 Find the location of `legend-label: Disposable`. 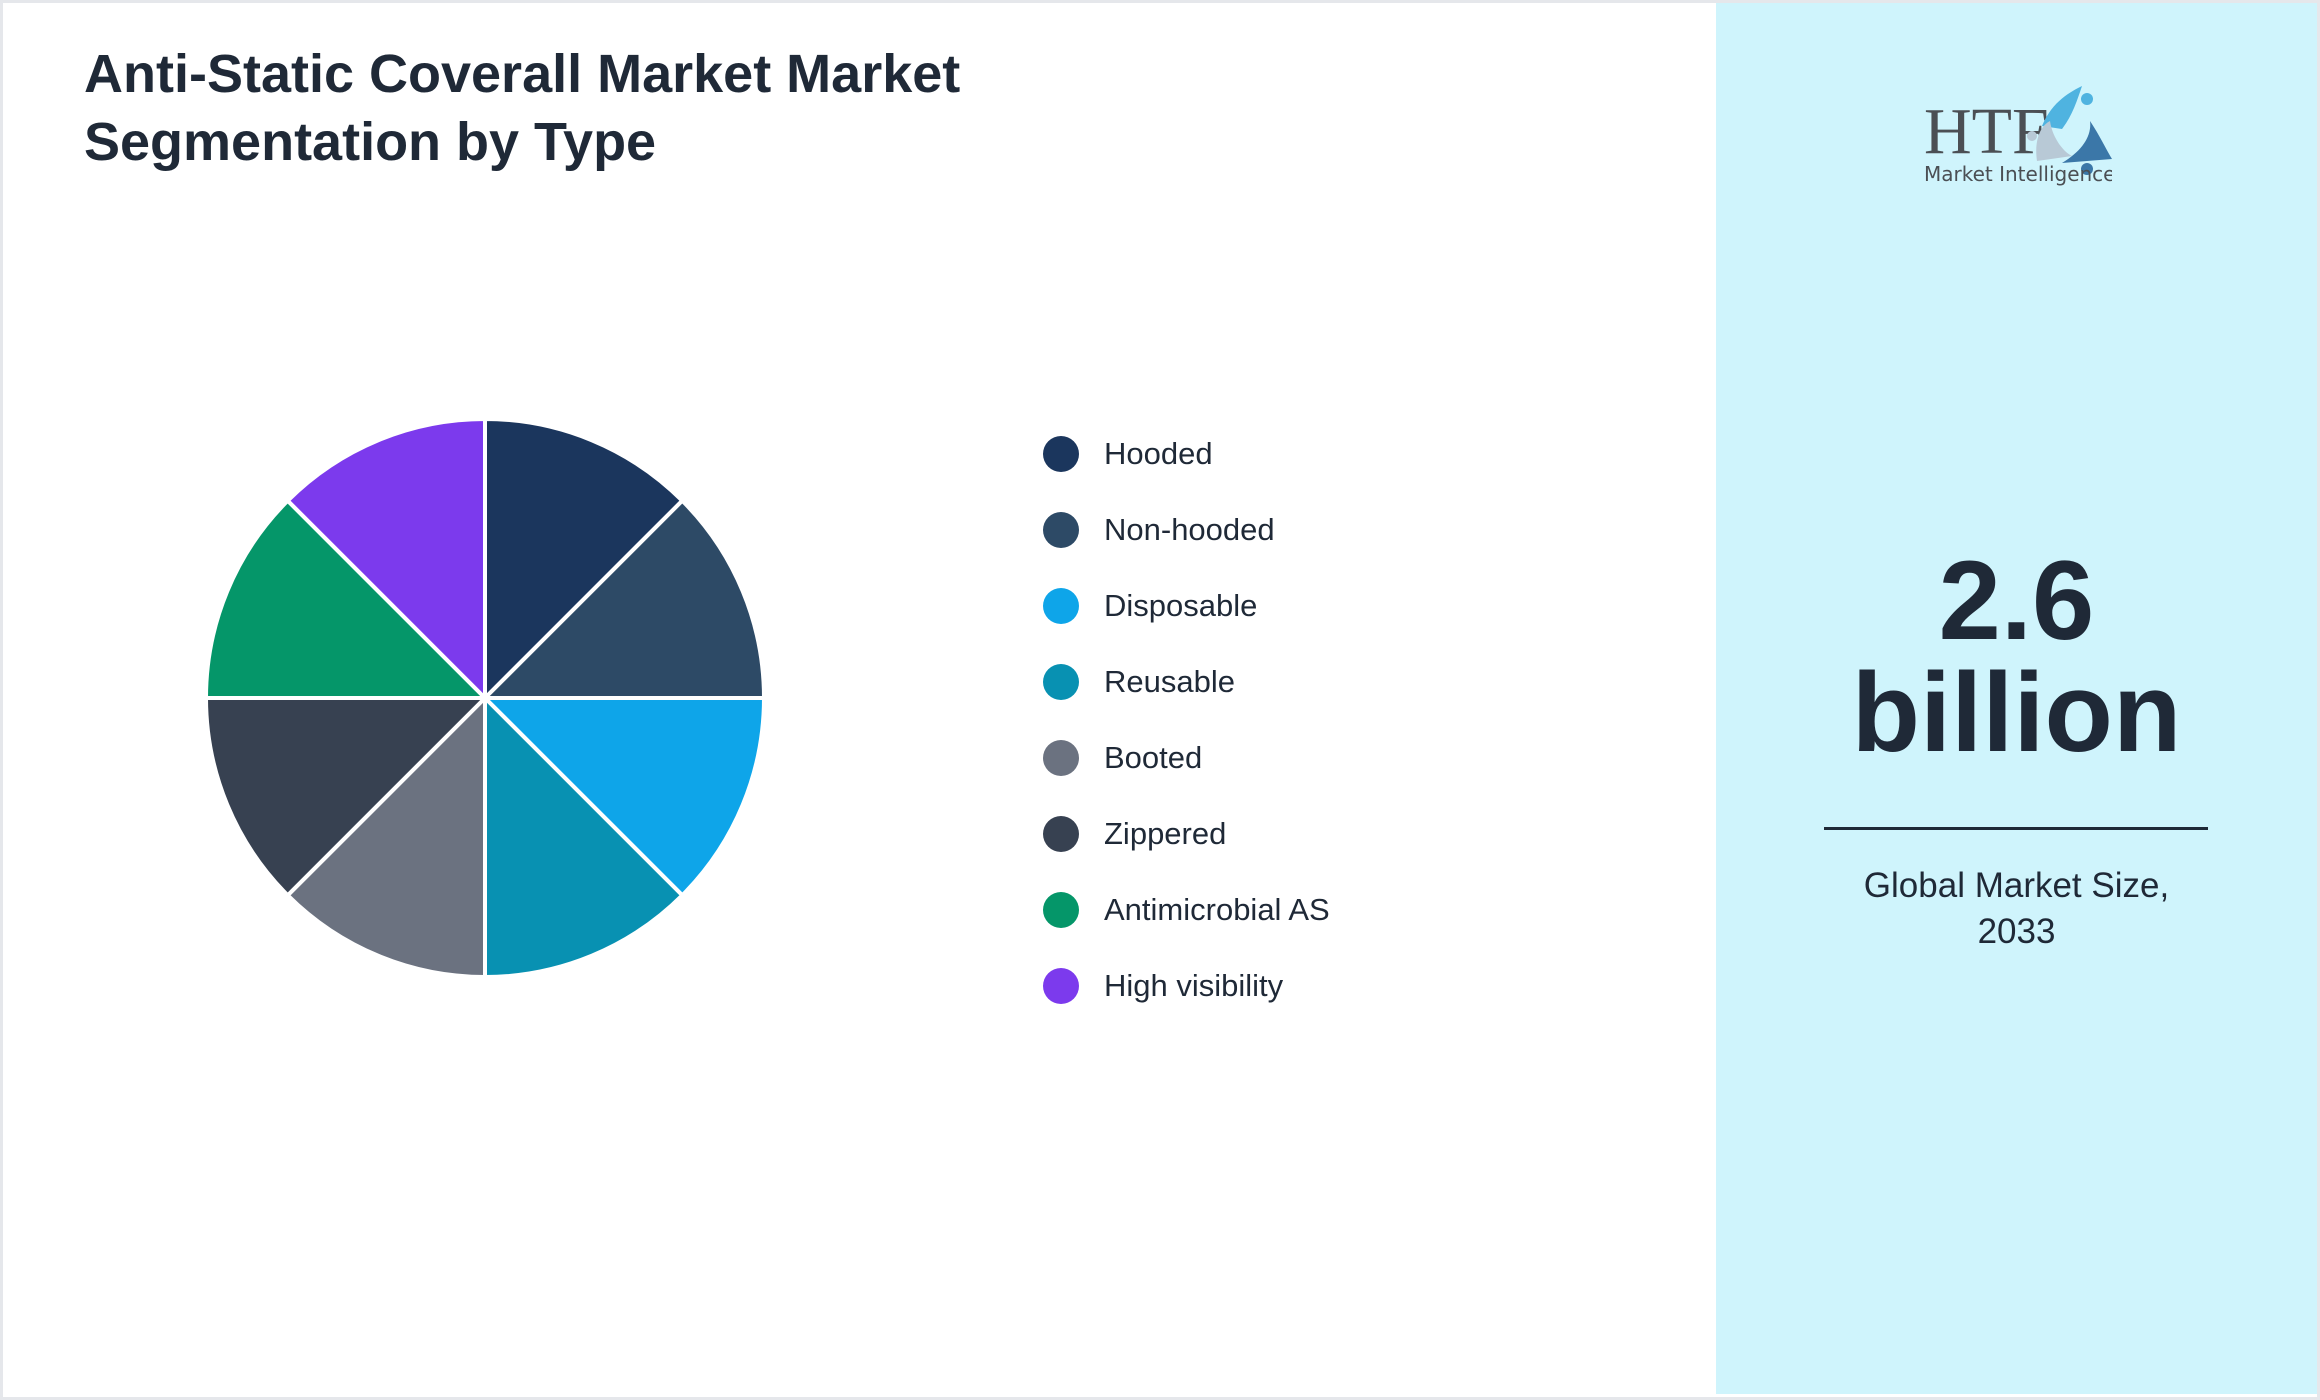

legend-label: Disposable is located at coordinates (1181, 605).